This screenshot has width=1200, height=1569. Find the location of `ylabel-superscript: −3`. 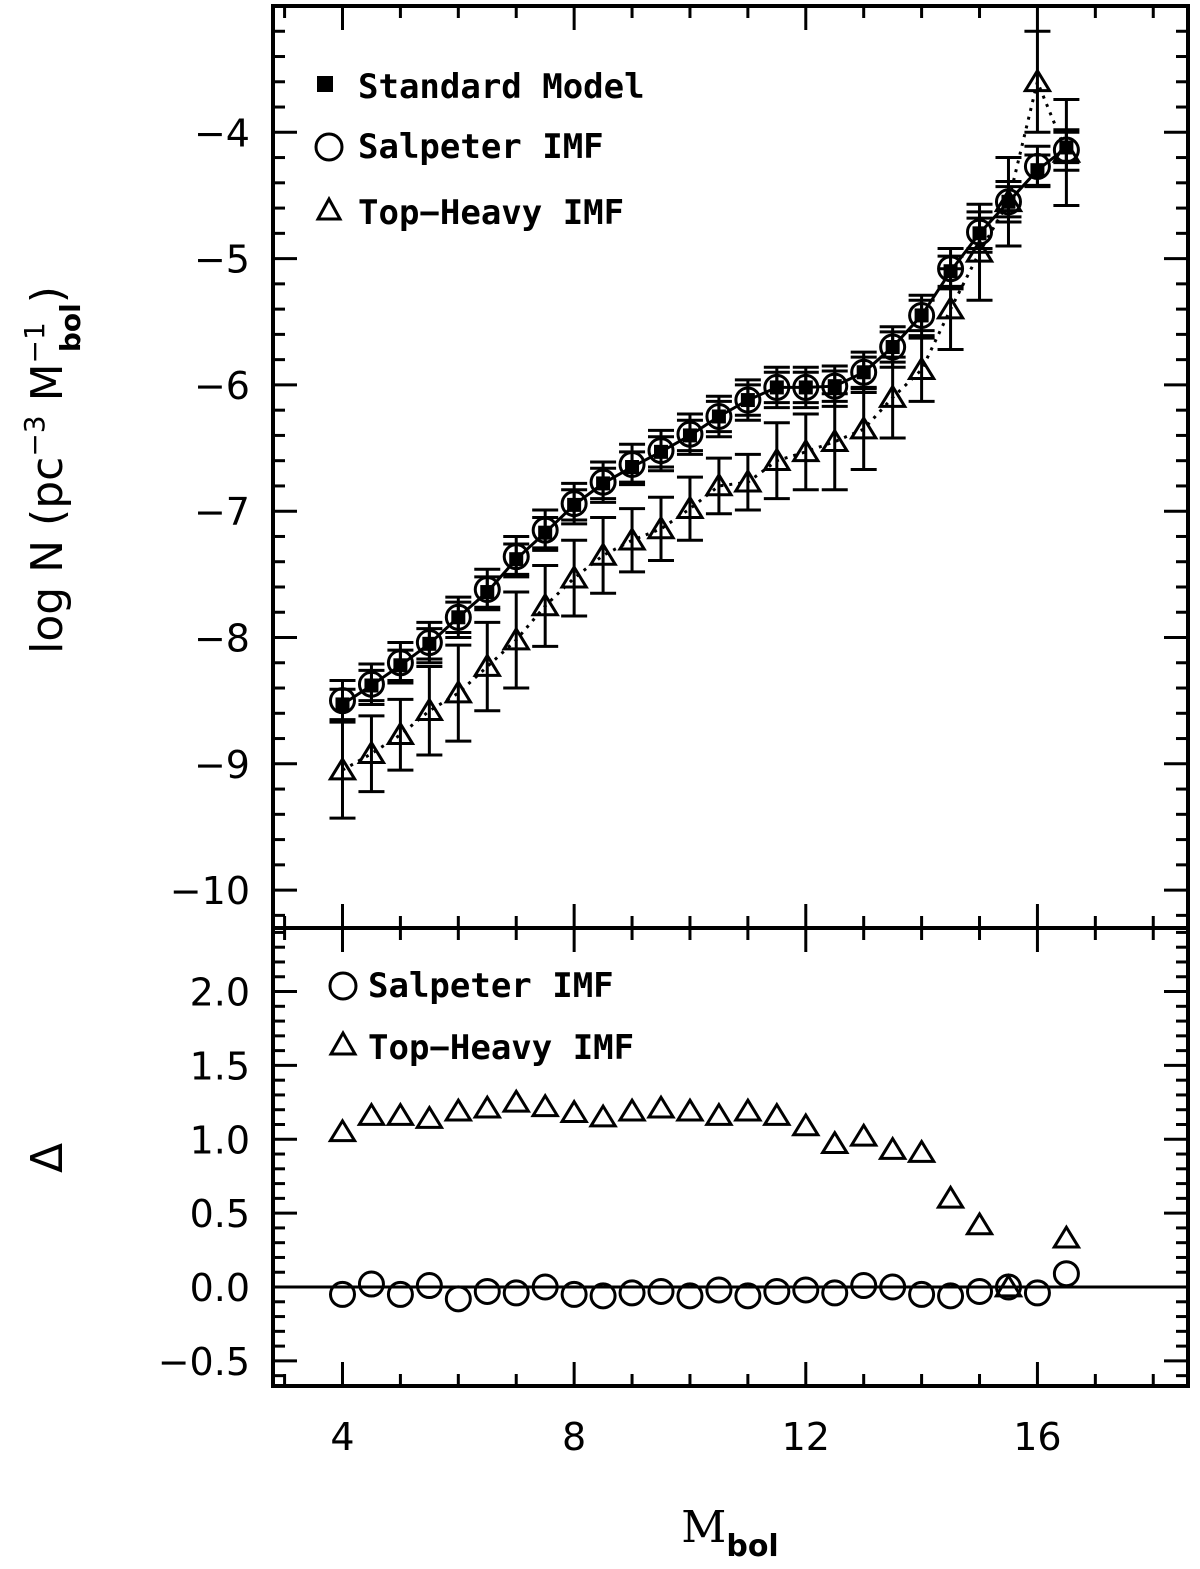

ylabel-superscript: −3 is located at coordinates (34, 435).